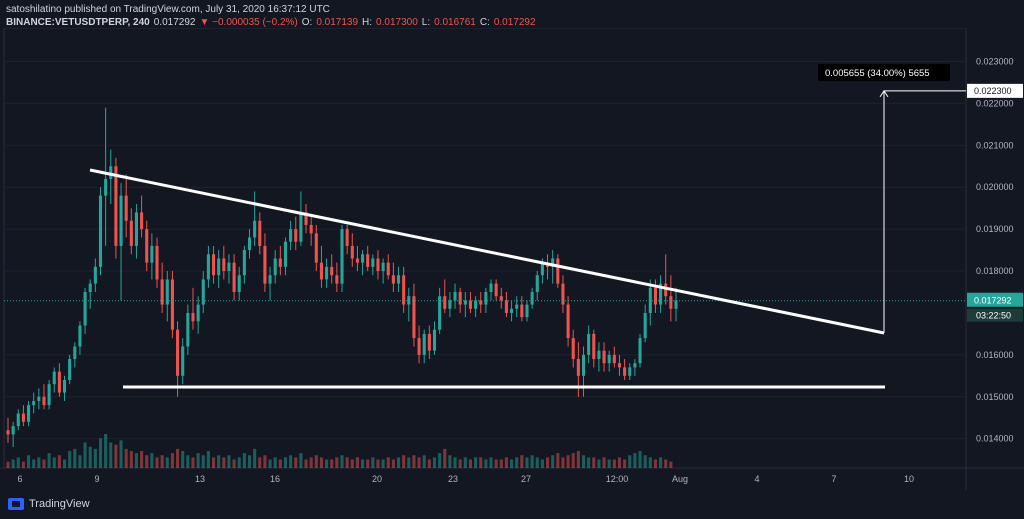 This screenshot has width=1024, height=519. I want to click on target-price-label: 0.022300, so click(993, 91).